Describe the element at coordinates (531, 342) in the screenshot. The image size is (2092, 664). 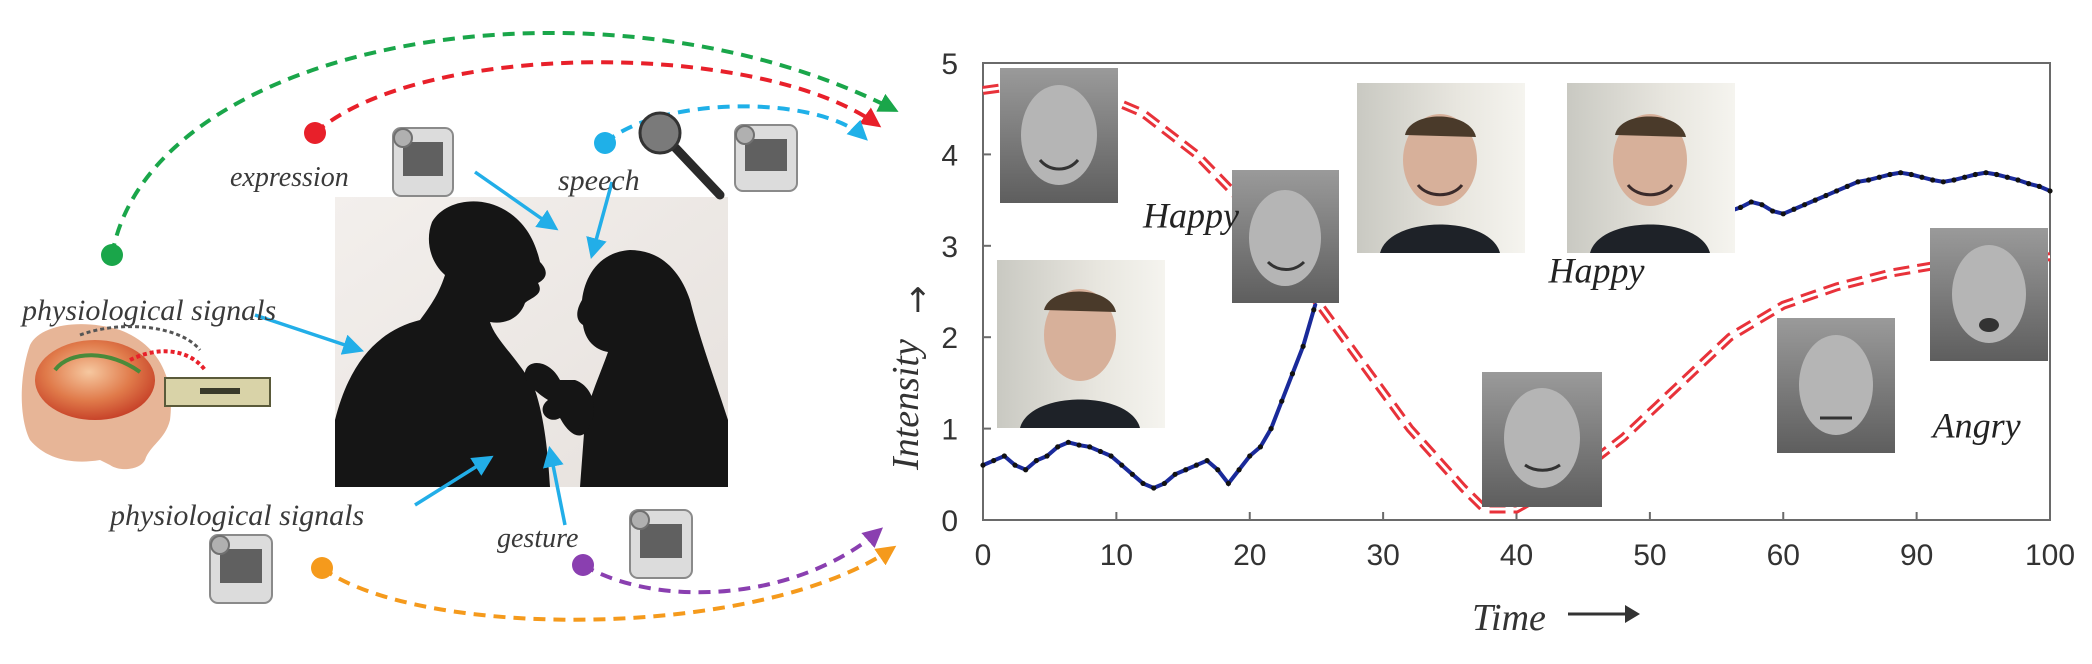
I see `silhouette-couple-image` at that location.